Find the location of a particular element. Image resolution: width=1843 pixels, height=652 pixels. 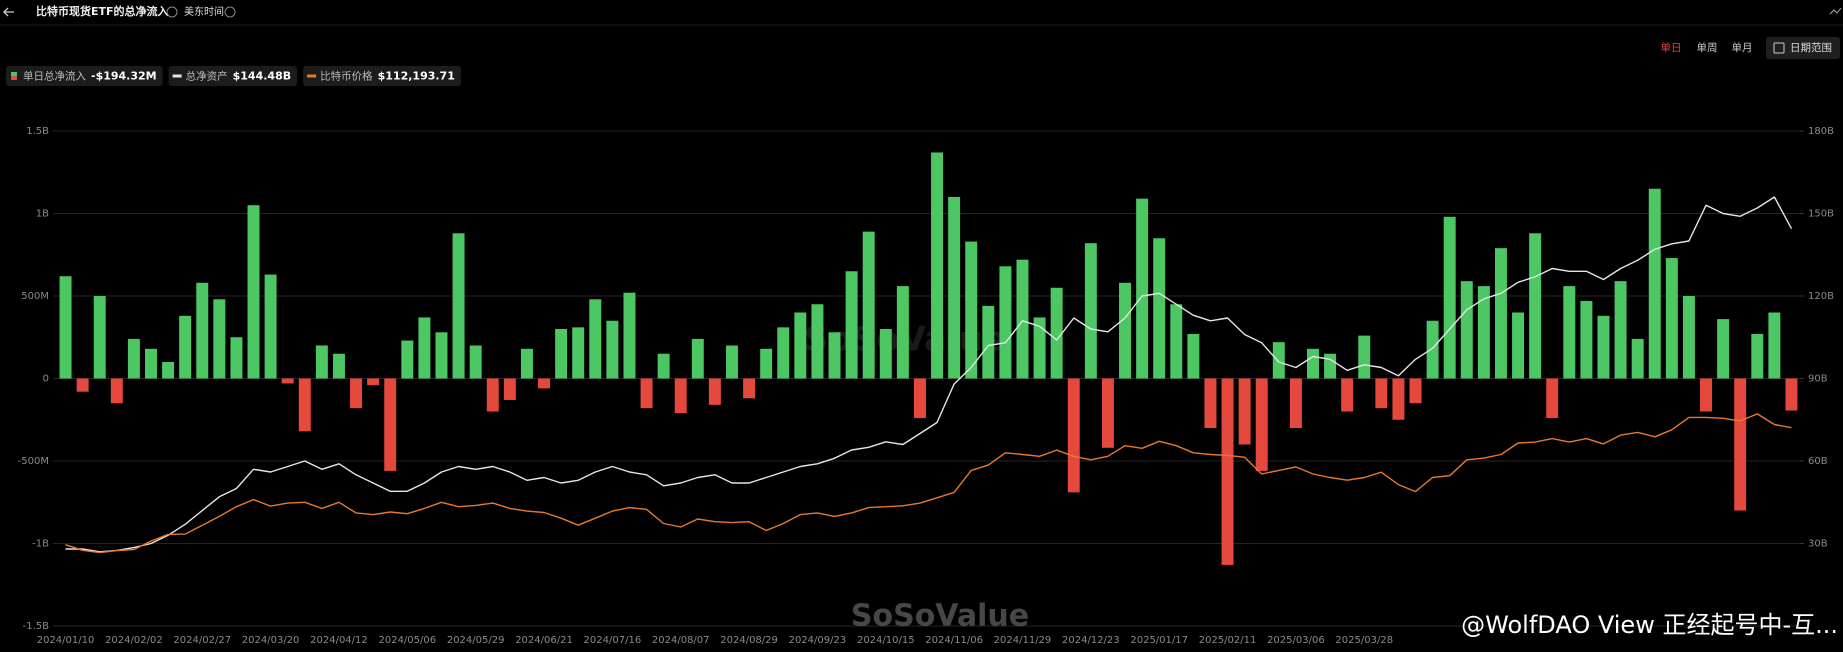

x-tick-label: 2024/05/06 is located at coordinates (407, 640).